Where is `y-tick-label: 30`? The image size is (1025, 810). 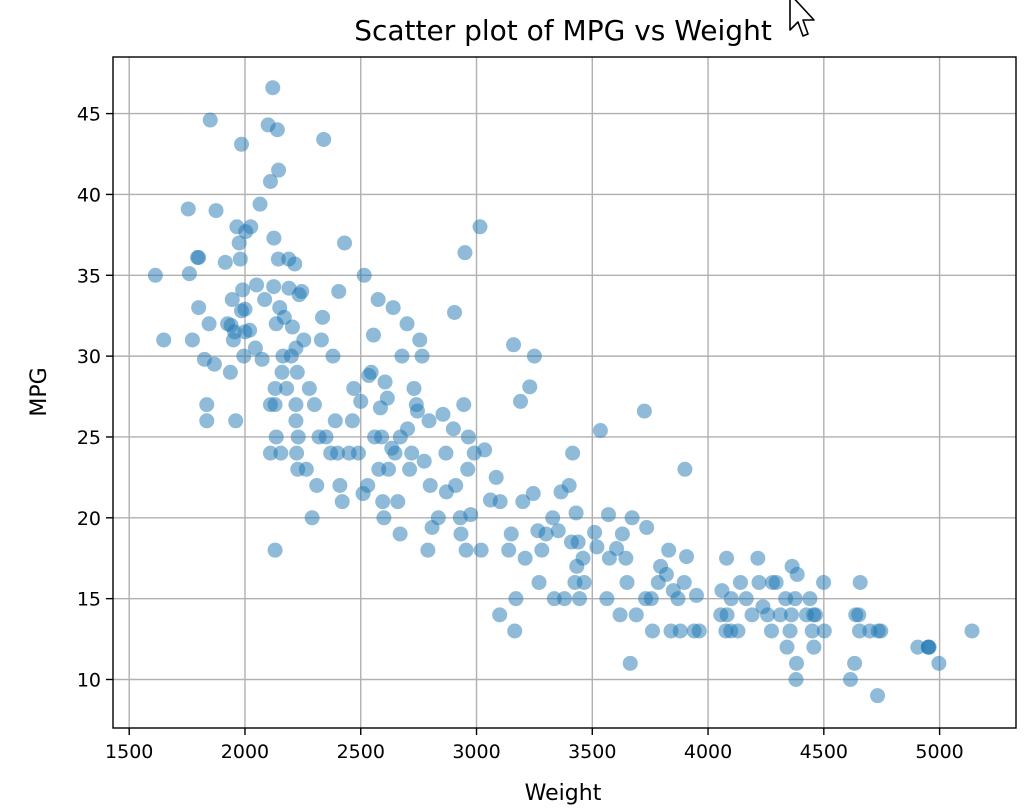 y-tick-label: 30 is located at coordinates (89, 357).